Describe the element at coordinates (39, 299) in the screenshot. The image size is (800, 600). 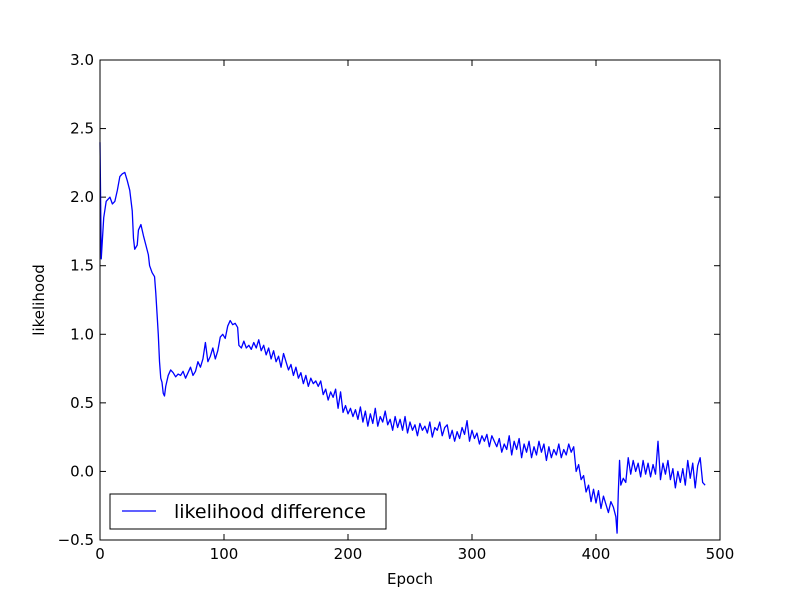
I see `y-axis-label: likelihood` at that location.